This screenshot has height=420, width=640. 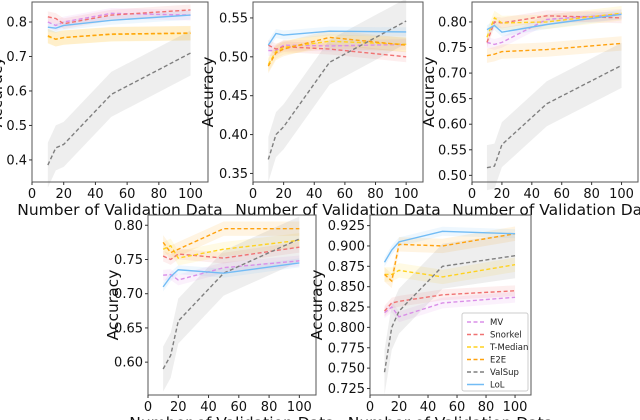 What do you see at coordinates (346, 389) in the screenshot?
I see `y-tick-label: 0.725` at bounding box center [346, 389].